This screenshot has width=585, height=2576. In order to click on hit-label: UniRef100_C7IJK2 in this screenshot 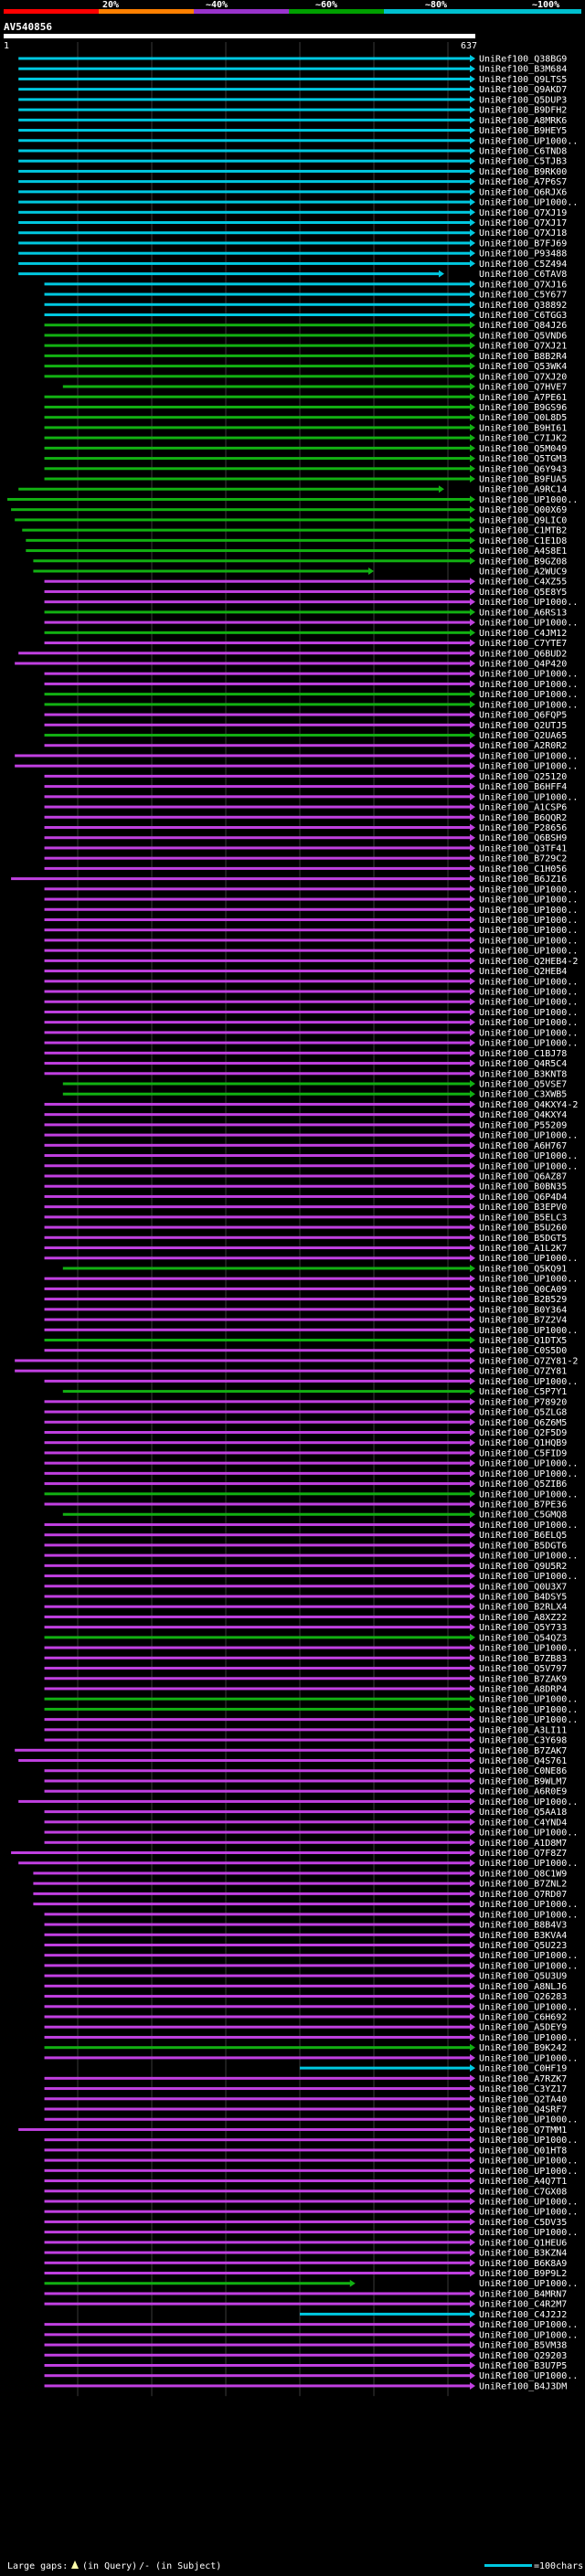, I will do `click(523, 439)`.